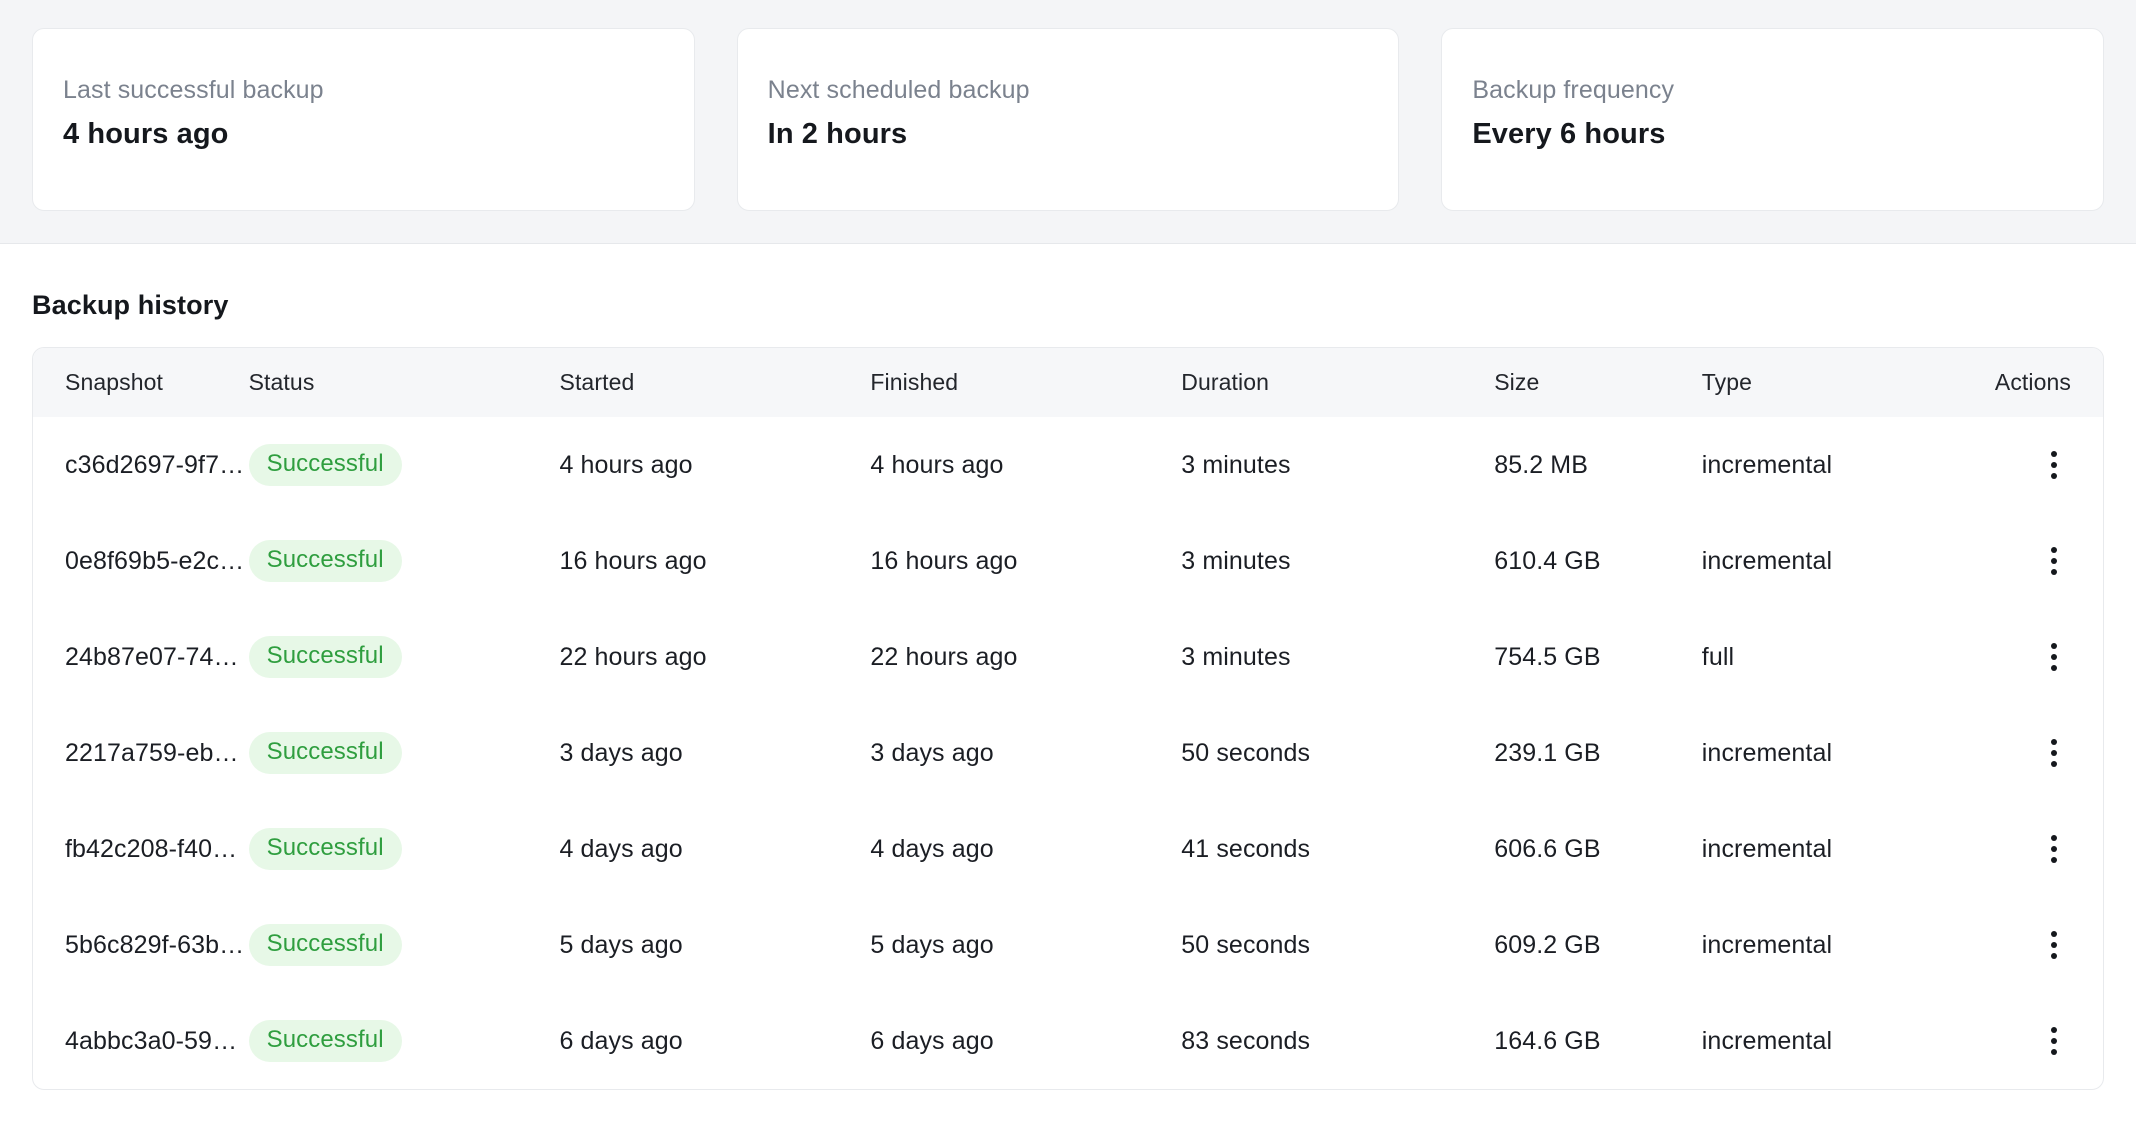 The width and height of the screenshot is (2136, 1148). What do you see at coordinates (633, 656) in the screenshot?
I see `cell-started: 22 hours ago` at bounding box center [633, 656].